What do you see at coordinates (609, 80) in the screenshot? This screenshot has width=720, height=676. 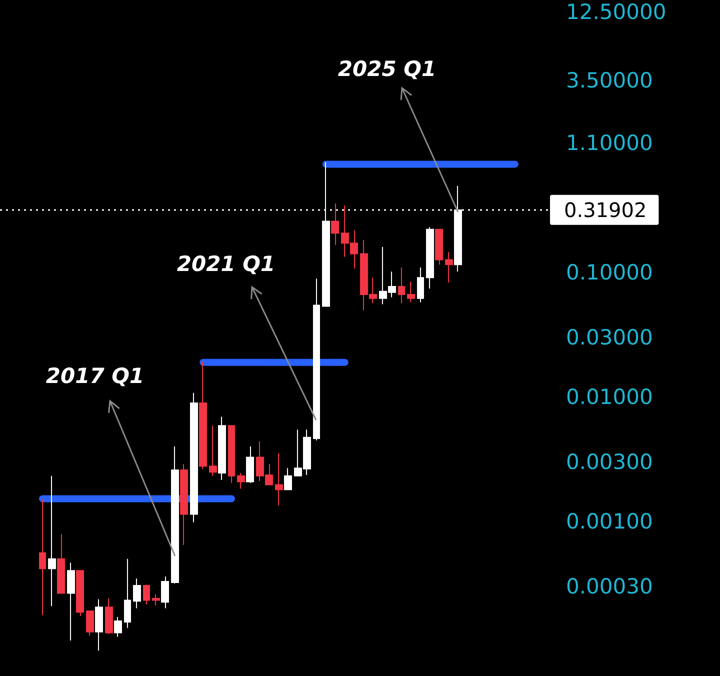 I see `y-tick-label: 3.50000` at bounding box center [609, 80].